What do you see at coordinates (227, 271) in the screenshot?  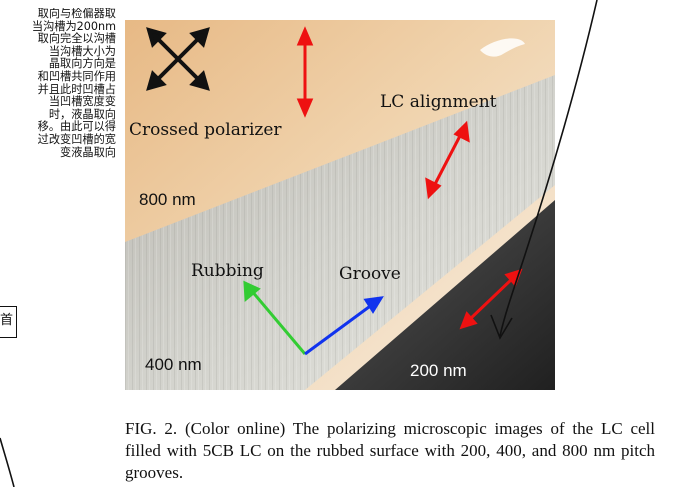 I see `rubbing-label: Rubbing` at bounding box center [227, 271].